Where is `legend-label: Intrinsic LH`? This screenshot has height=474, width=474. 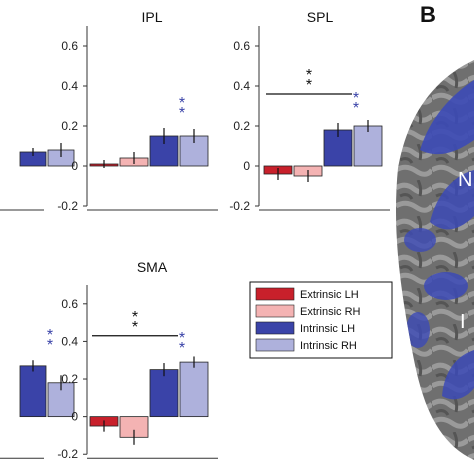
legend-label: Intrinsic LH is located at coordinates (327, 329).